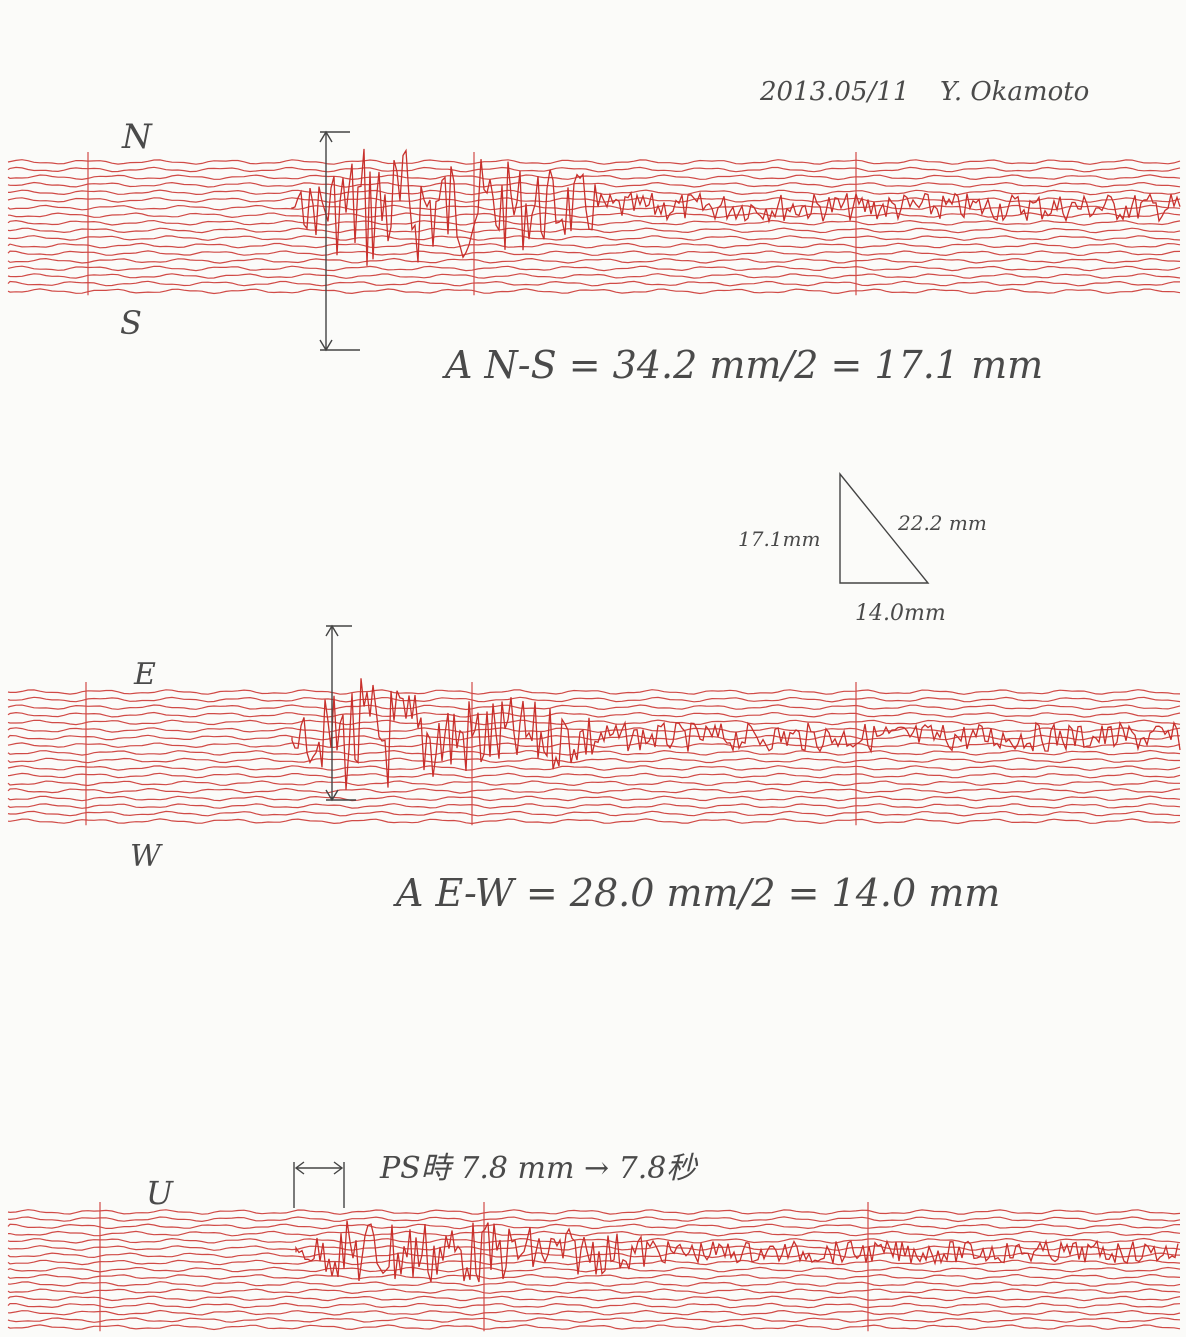 The image size is (1186, 1337). Describe the element at coordinates (1014, 92) in the screenshot. I see `author-note: Y. Okamoto` at that location.